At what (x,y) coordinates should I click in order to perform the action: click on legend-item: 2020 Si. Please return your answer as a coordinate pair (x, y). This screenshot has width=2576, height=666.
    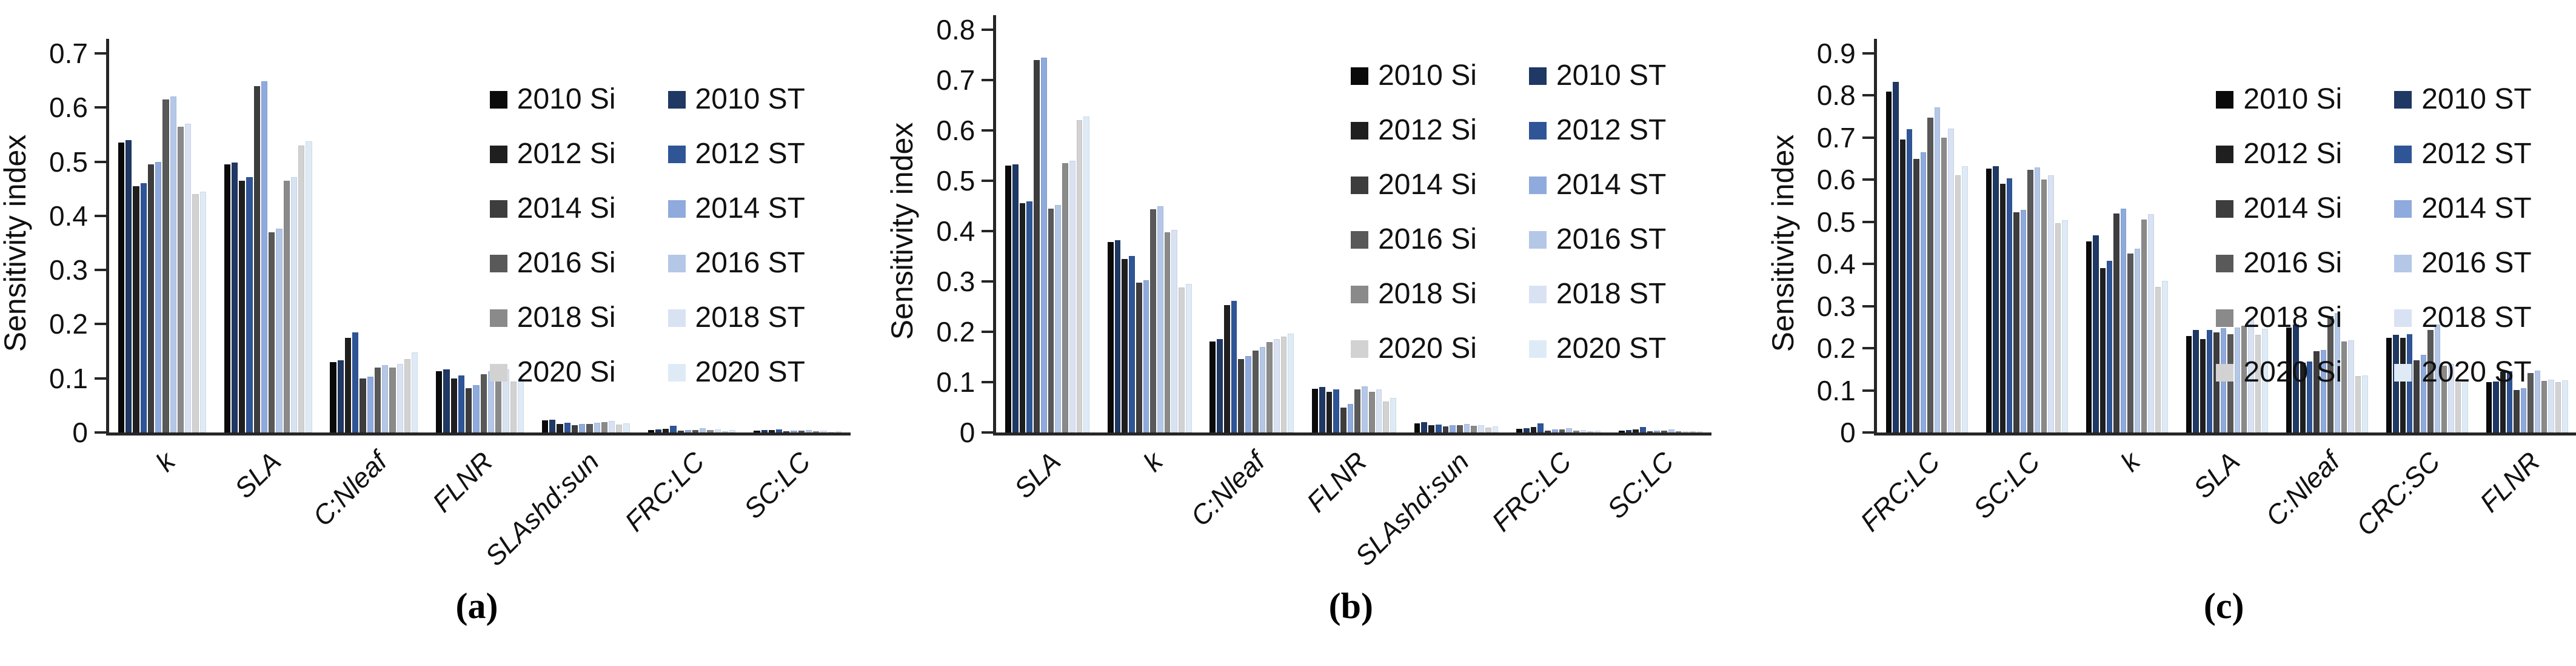
    Looking at the image, I should click on (552, 373).